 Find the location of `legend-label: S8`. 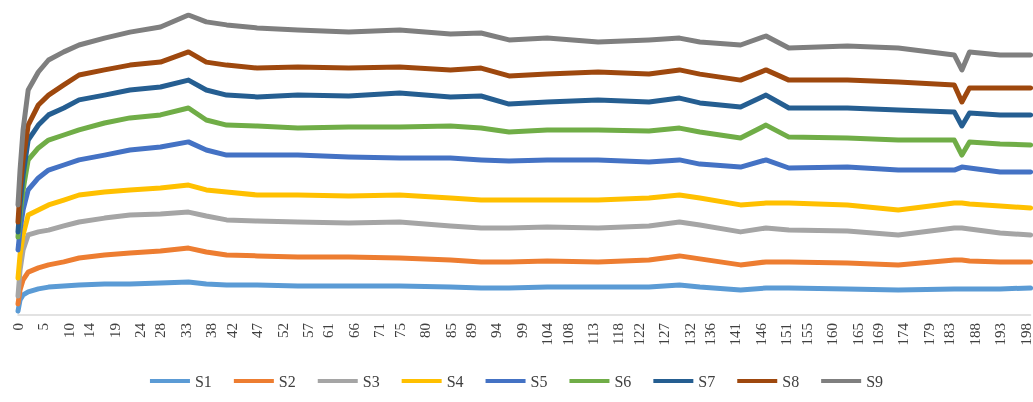

legend-label: S8 is located at coordinates (791, 381).